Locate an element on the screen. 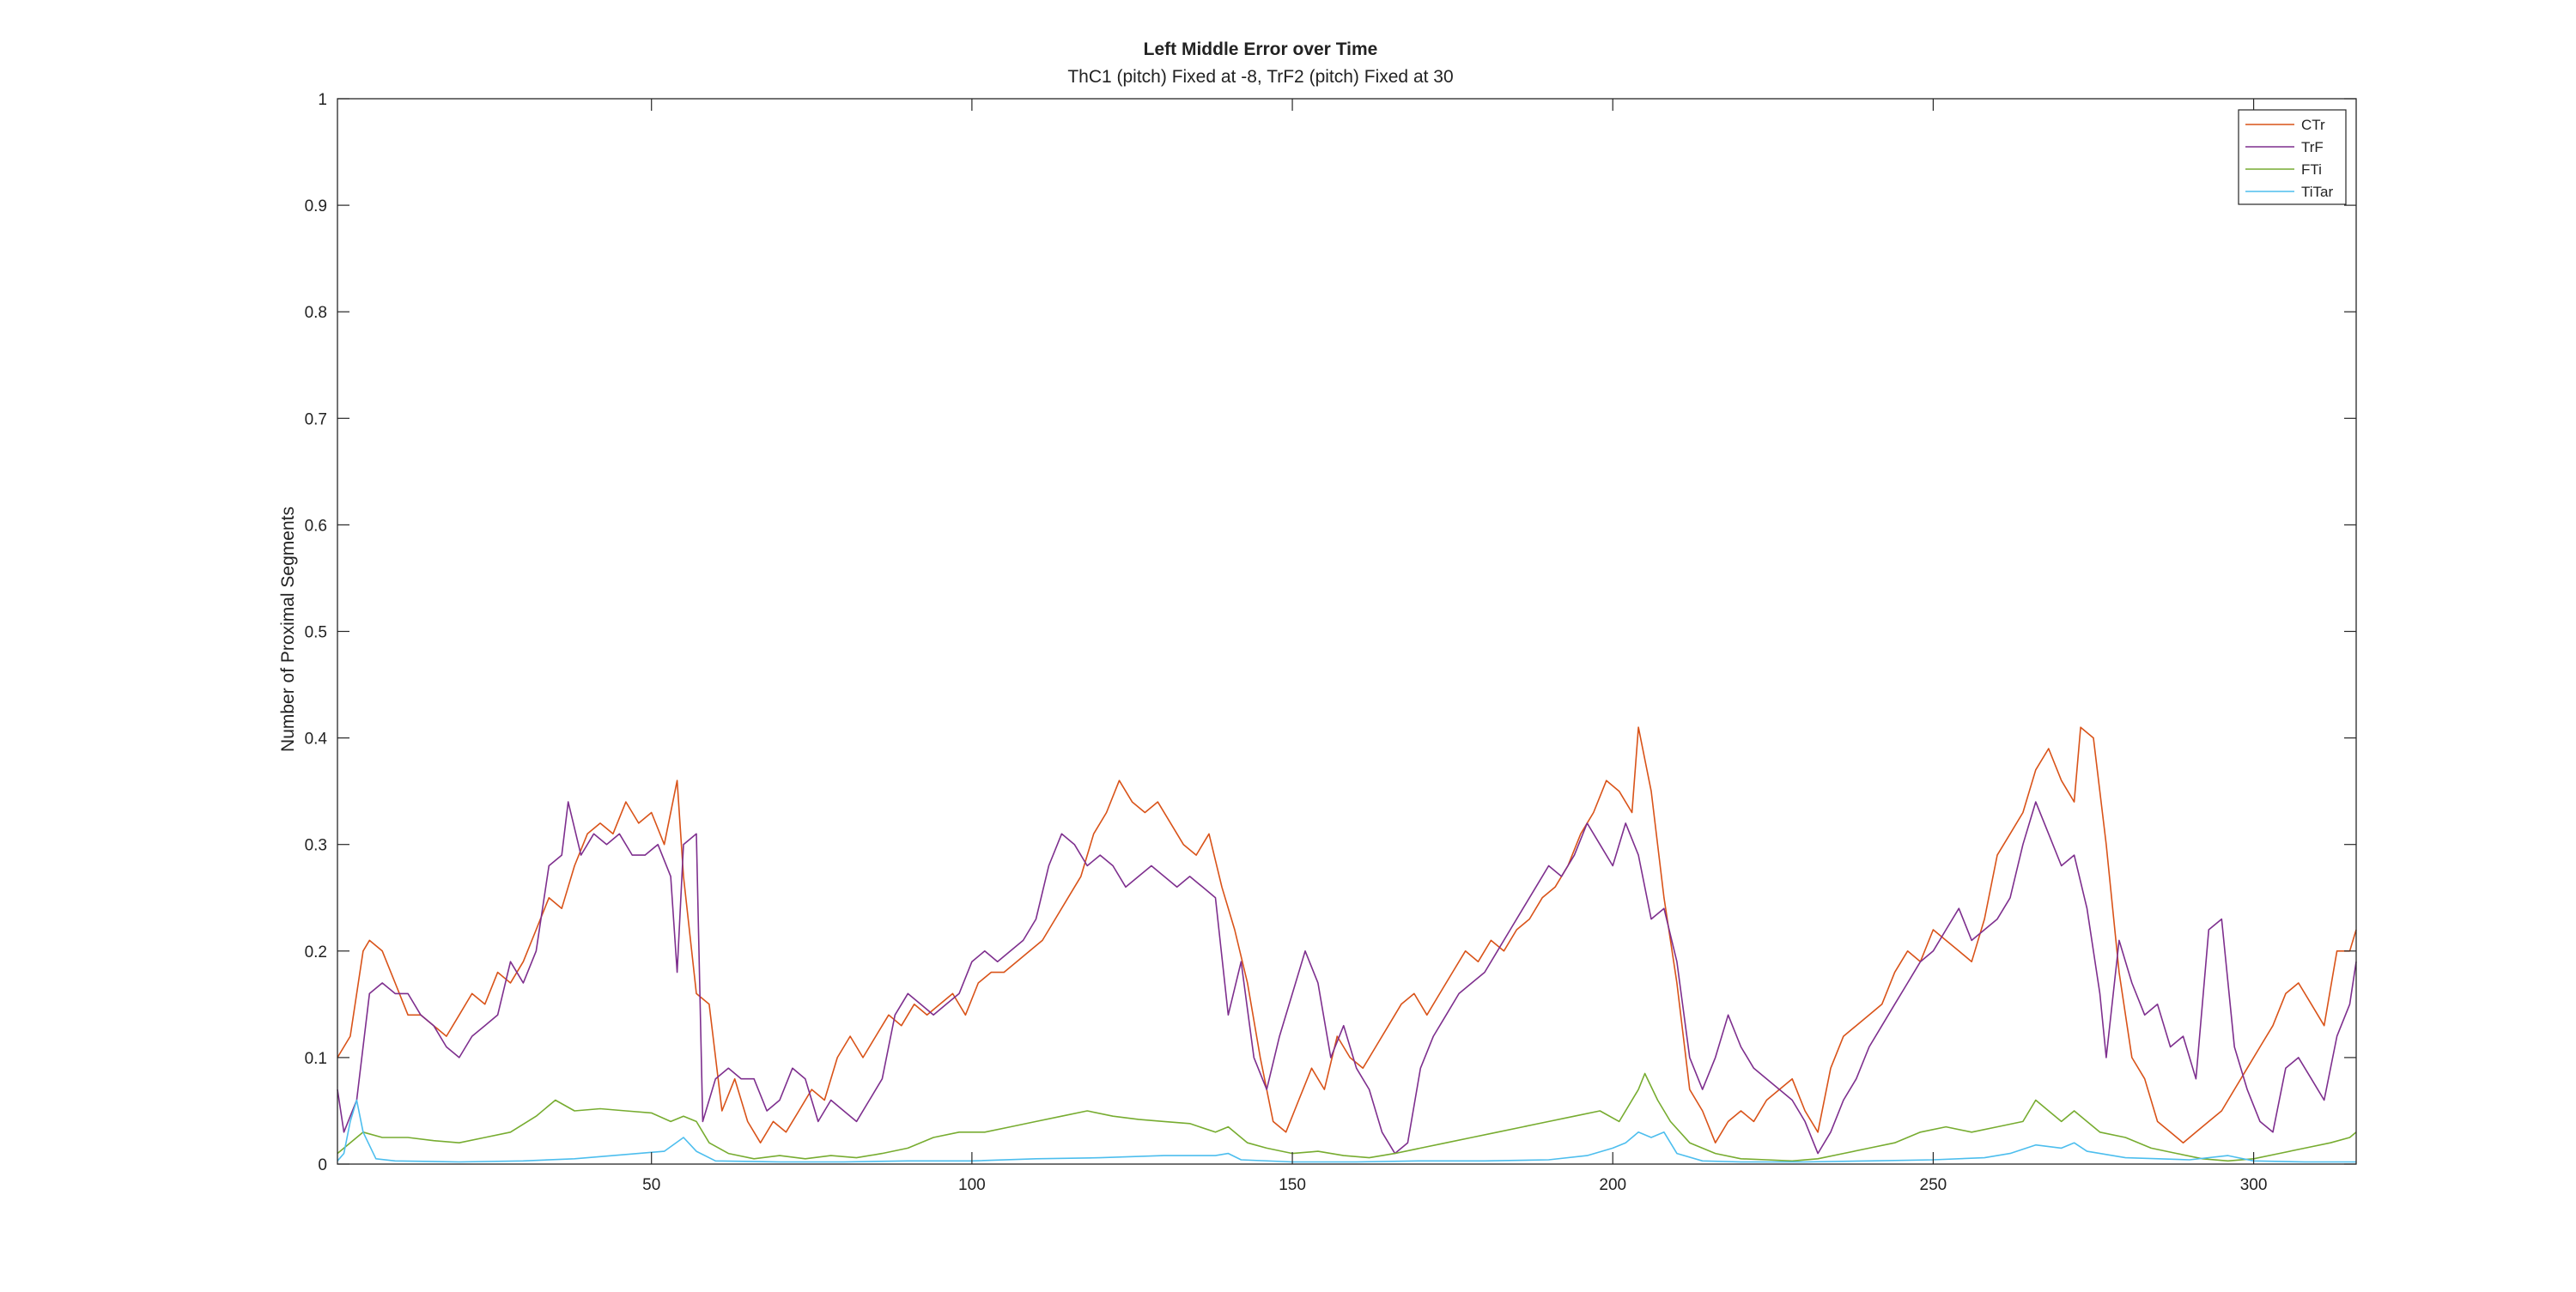 This screenshot has height=1292, width=2576. y-axis-label: Number of Proximal Segments is located at coordinates (288, 629).